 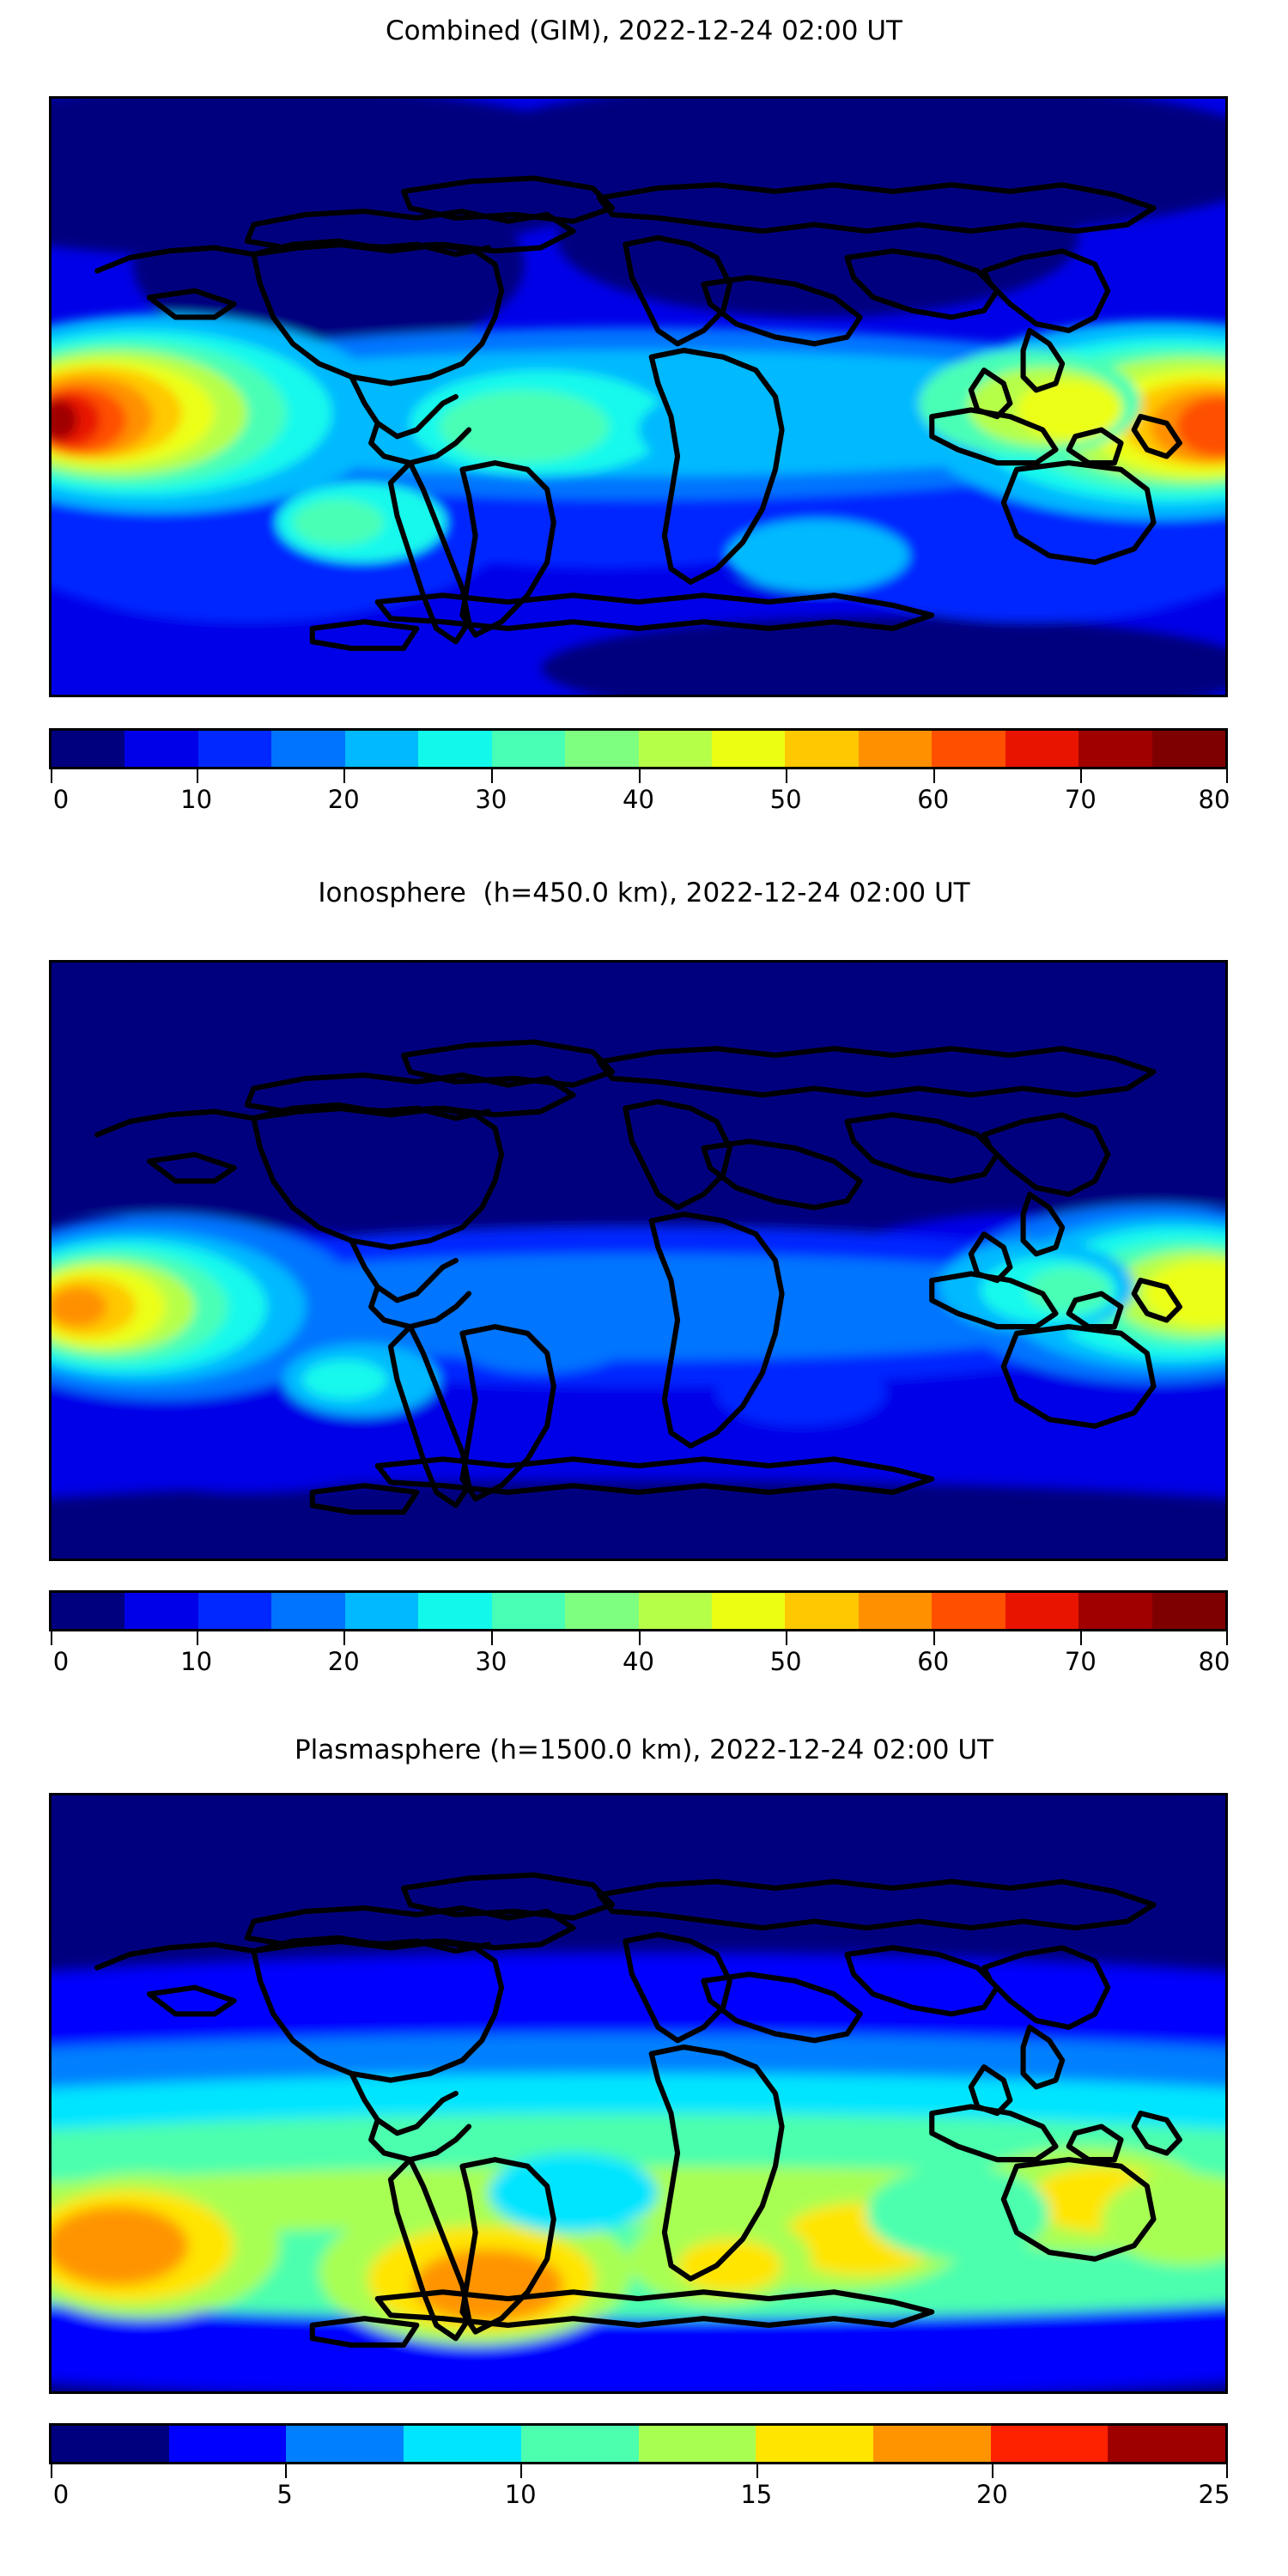 What do you see at coordinates (491, 1661) in the screenshot?
I see `colorbar-tick-label: 30` at bounding box center [491, 1661].